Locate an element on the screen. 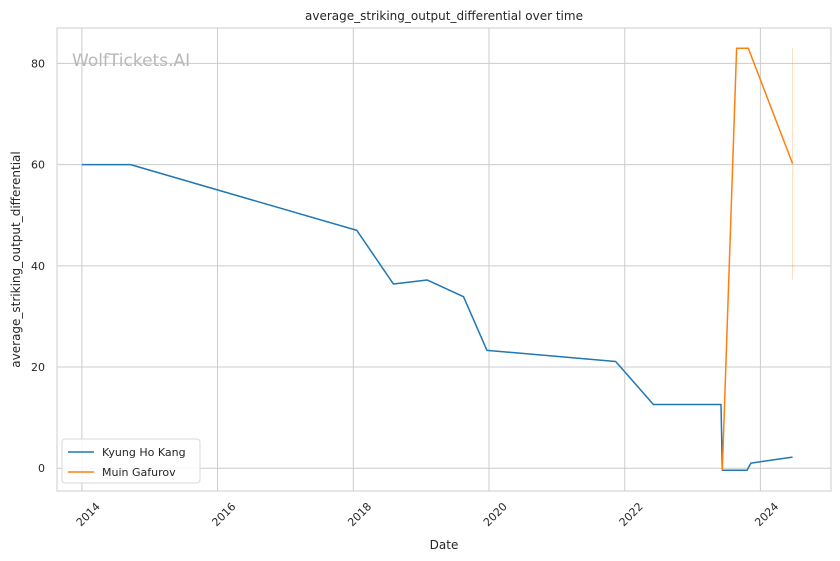 This screenshot has height=561, width=840. legend: Kyung Ho Kang Muin Gafurov is located at coordinates (131, 461).